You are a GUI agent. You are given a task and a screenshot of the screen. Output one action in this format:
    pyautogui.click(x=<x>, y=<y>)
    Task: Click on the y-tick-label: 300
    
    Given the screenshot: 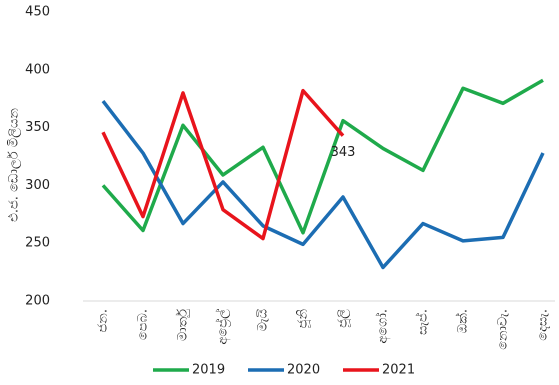 What is the action you would take?
    pyautogui.click(x=37, y=185)
    